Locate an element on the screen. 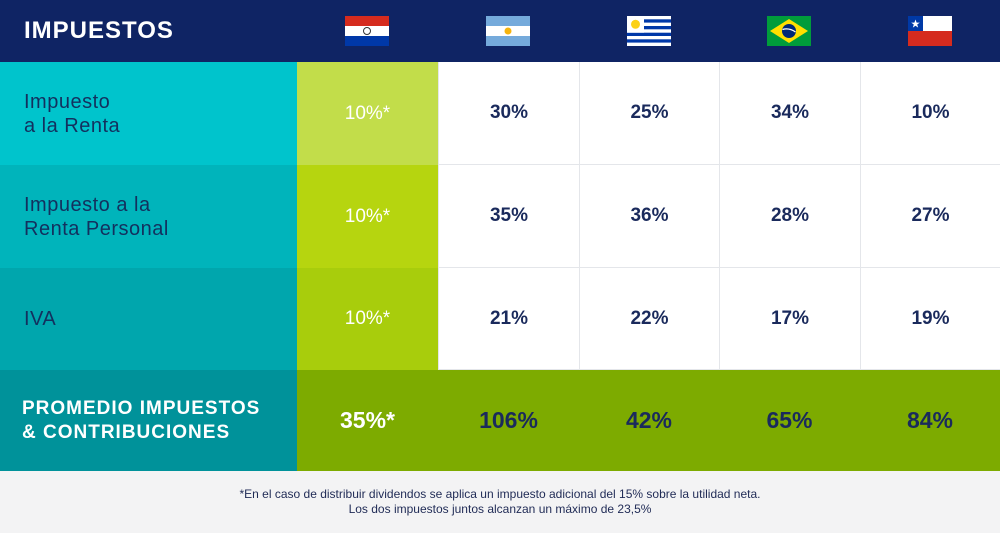 The height and width of the screenshot is (533, 1000). argentina-flag-icon is located at coordinates (508, 31).